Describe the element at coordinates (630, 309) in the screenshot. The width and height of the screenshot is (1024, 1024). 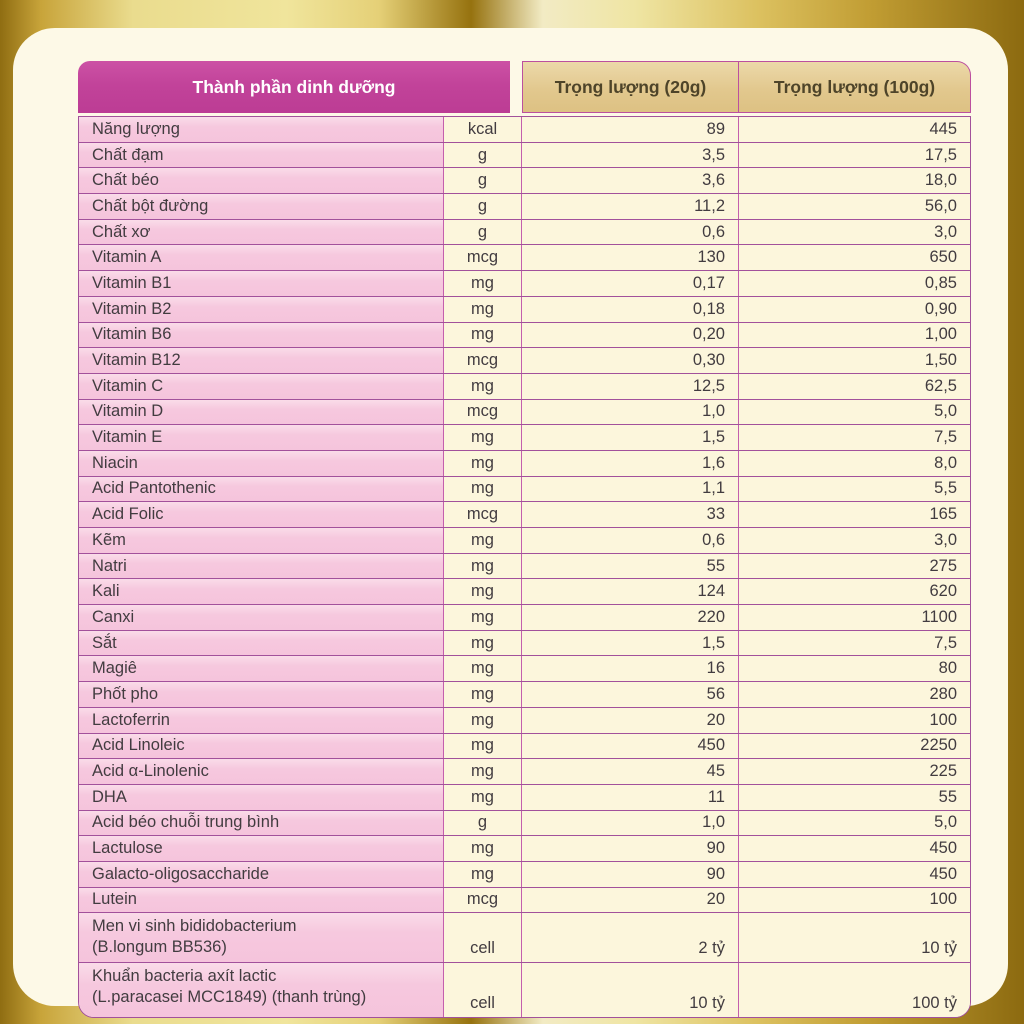
I see `value-20g: 0,18` at that location.